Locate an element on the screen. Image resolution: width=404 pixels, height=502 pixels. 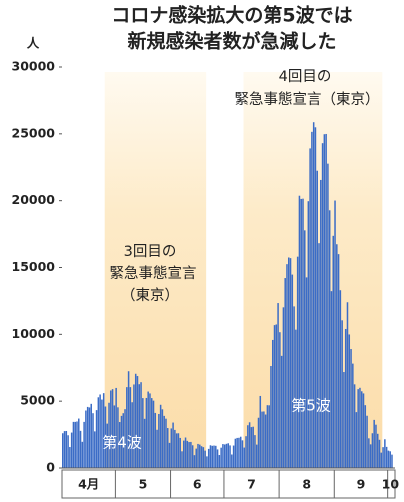
x-tick-label: 4月 is located at coordinates (88, 484).